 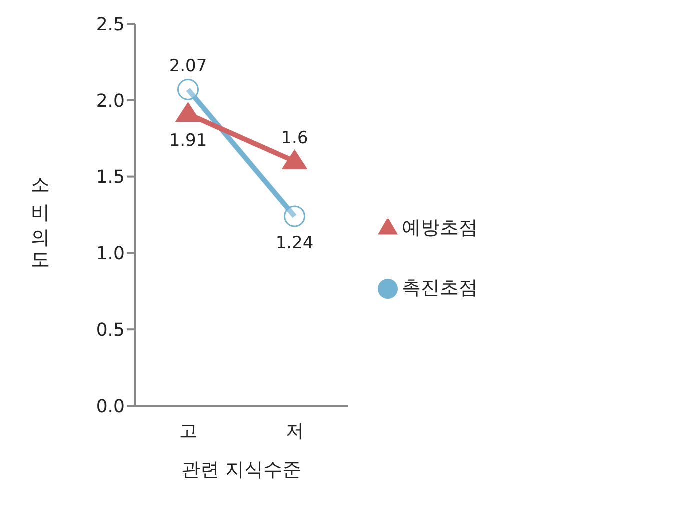 What do you see at coordinates (241, 470) in the screenshot?
I see `x-axis-title: 관련 지식수준` at bounding box center [241, 470].